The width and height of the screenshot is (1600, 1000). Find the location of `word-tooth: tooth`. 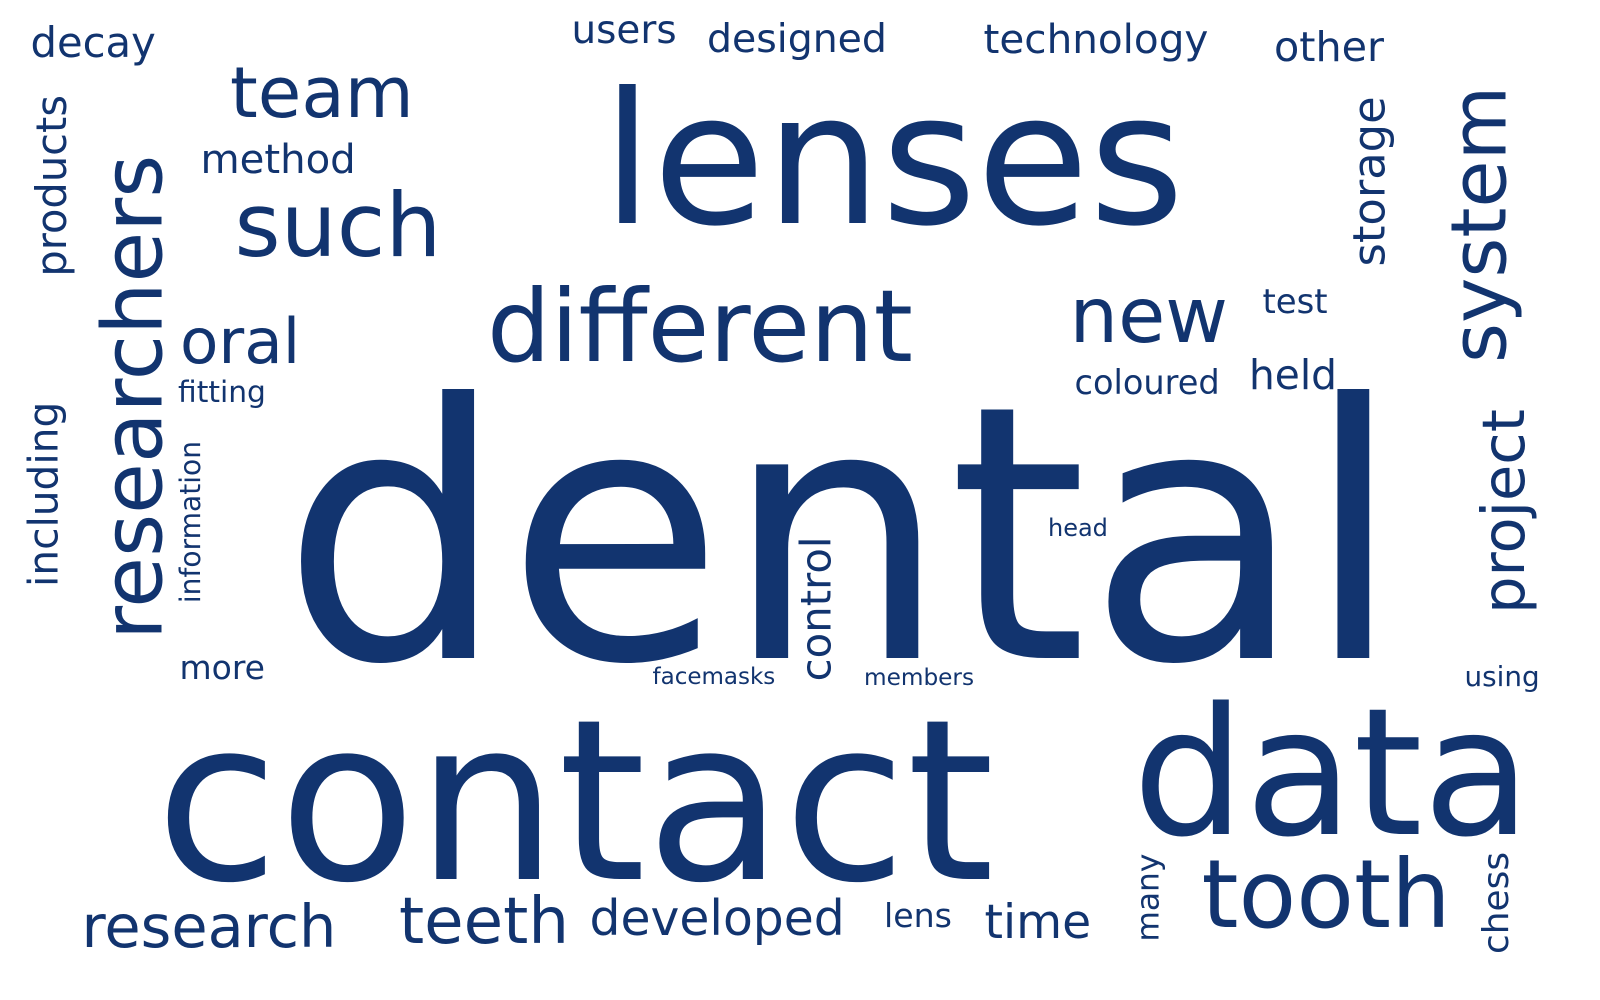

word-tooth: tooth is located at coordinates (1326, 895).